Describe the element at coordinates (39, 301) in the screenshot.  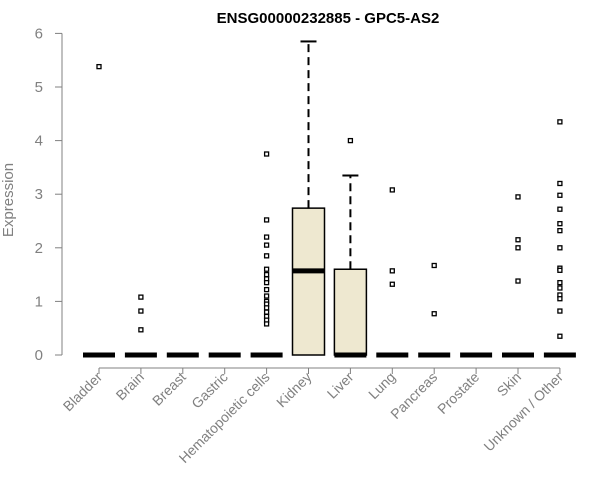
I see `y-tick-label: 1` at that location.